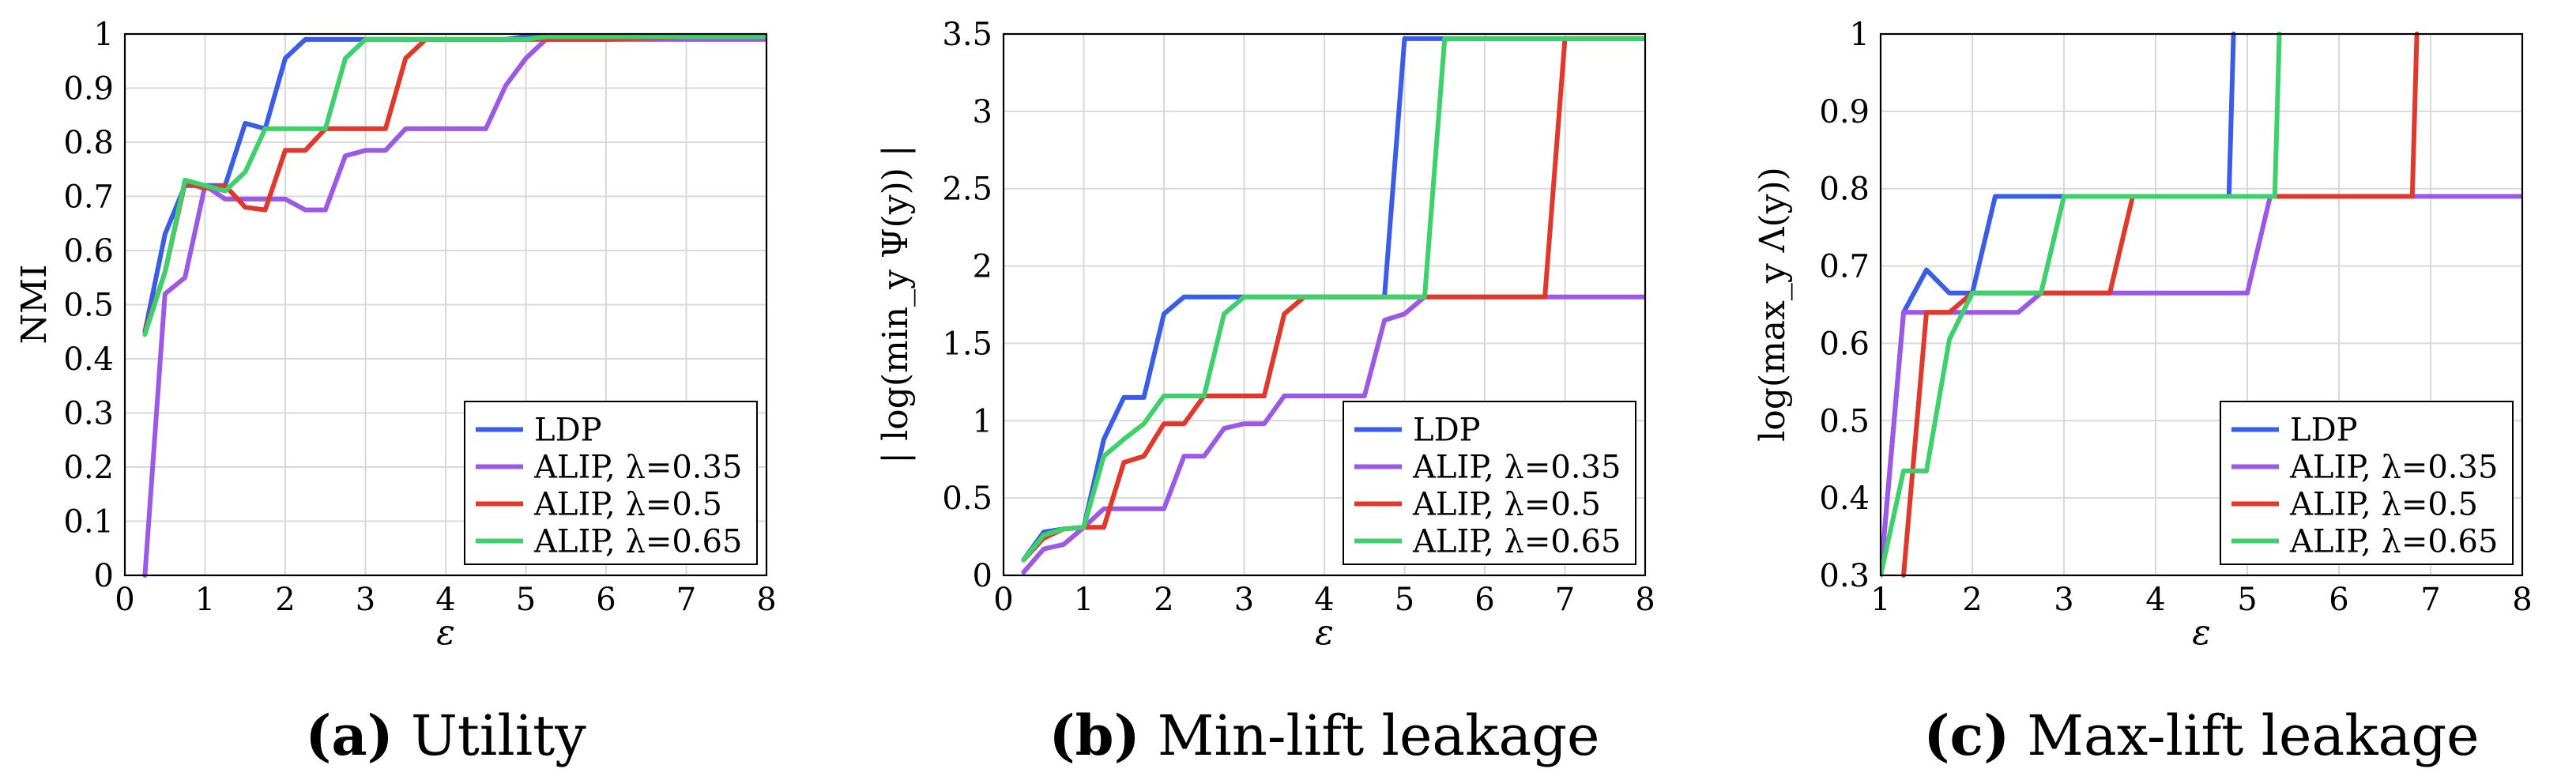 This screenshot has width=2576, height=784. What do you see at coordinates (568, 431) in the screenshot?
I see `panel-a-legend-label: LDP` at bounding box center [568, 431].